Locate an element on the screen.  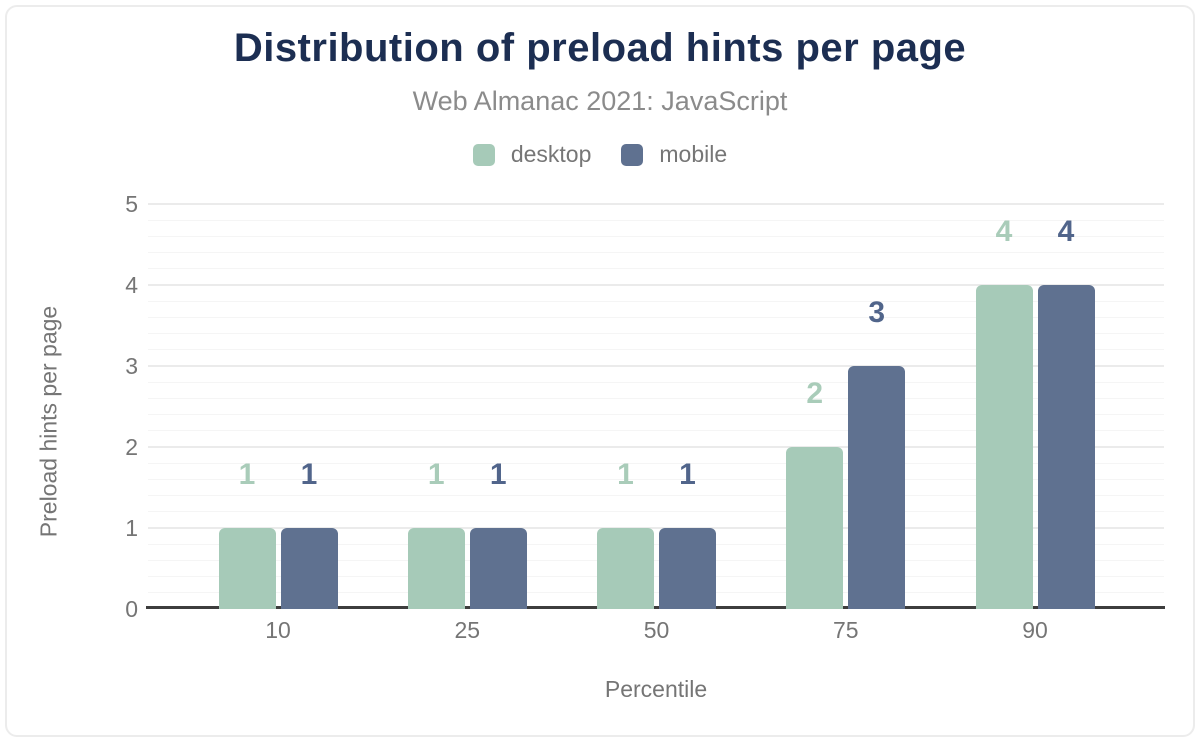
x-axis-tick-label: 10 is located at coordinates (278, 630).